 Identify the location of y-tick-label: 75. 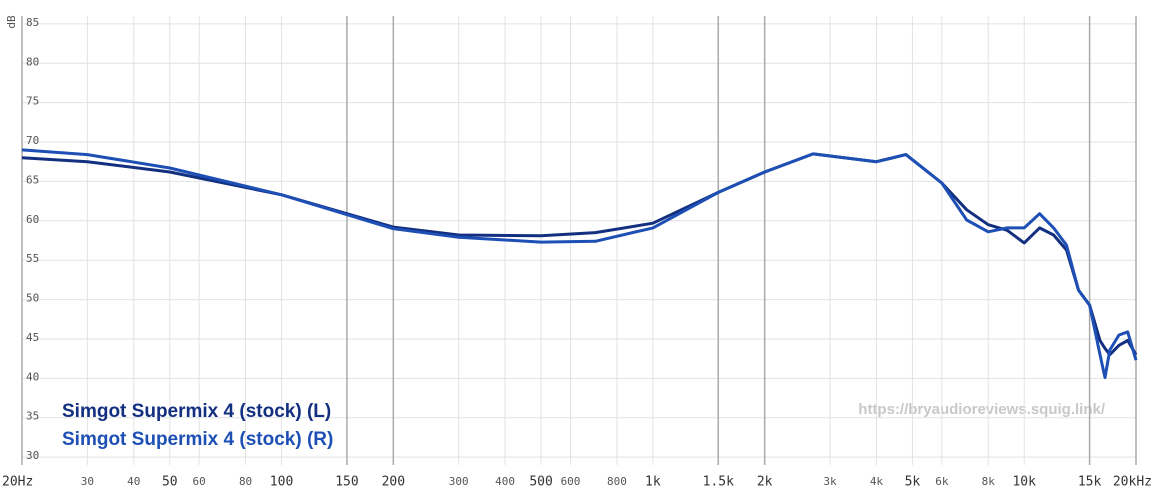
(32, 101).